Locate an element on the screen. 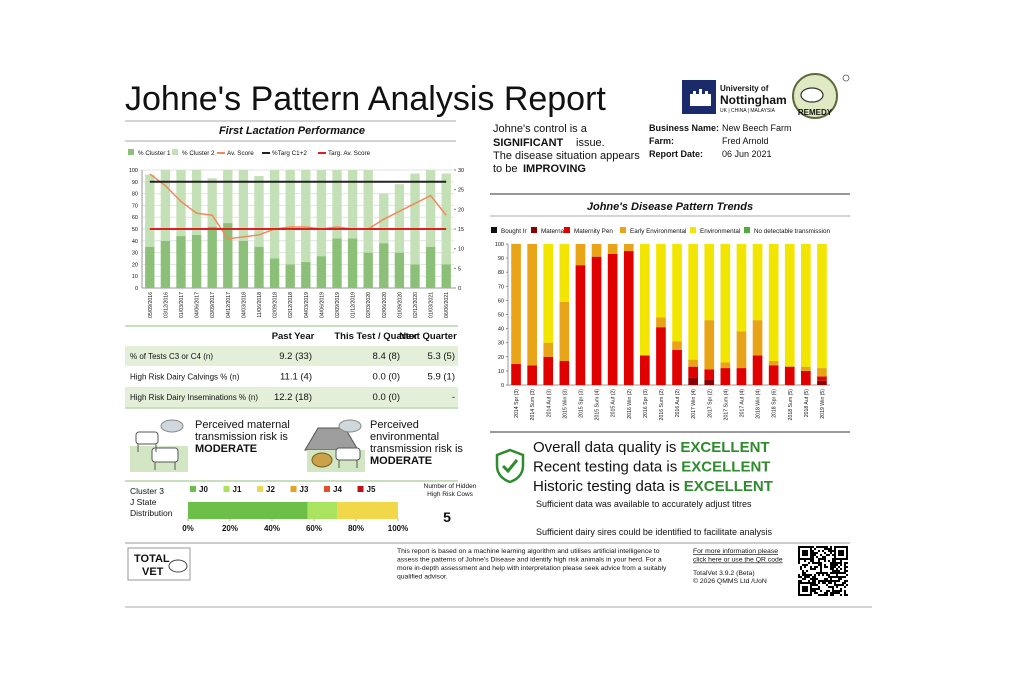 This screenshot has width=1024, height=689. logo-cow is located at coordinates (178, 566).